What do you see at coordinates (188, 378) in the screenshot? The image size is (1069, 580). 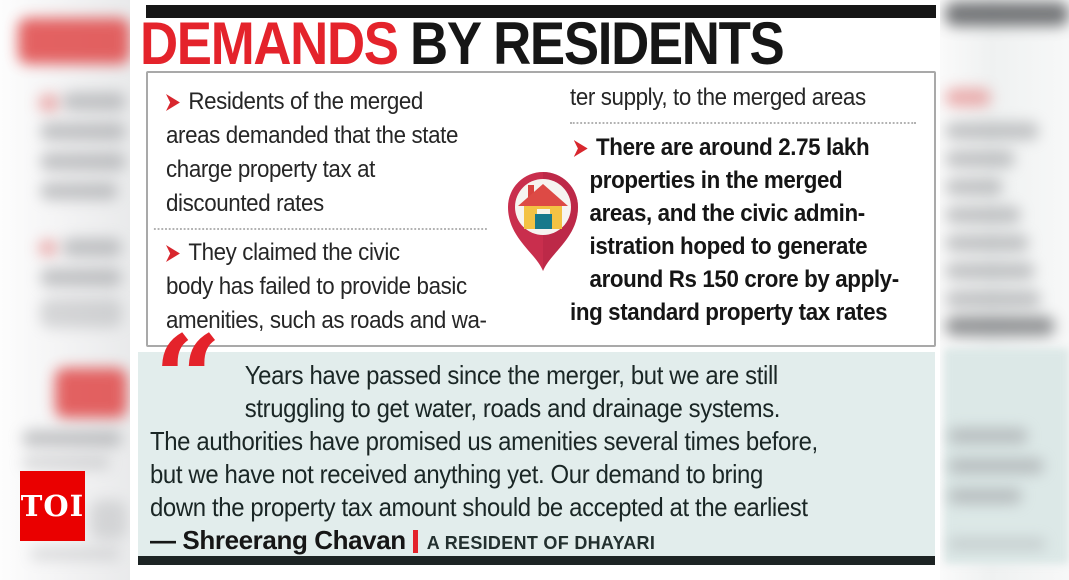 I see `quote-mark-icon: “` at bounding box center [188, 378].